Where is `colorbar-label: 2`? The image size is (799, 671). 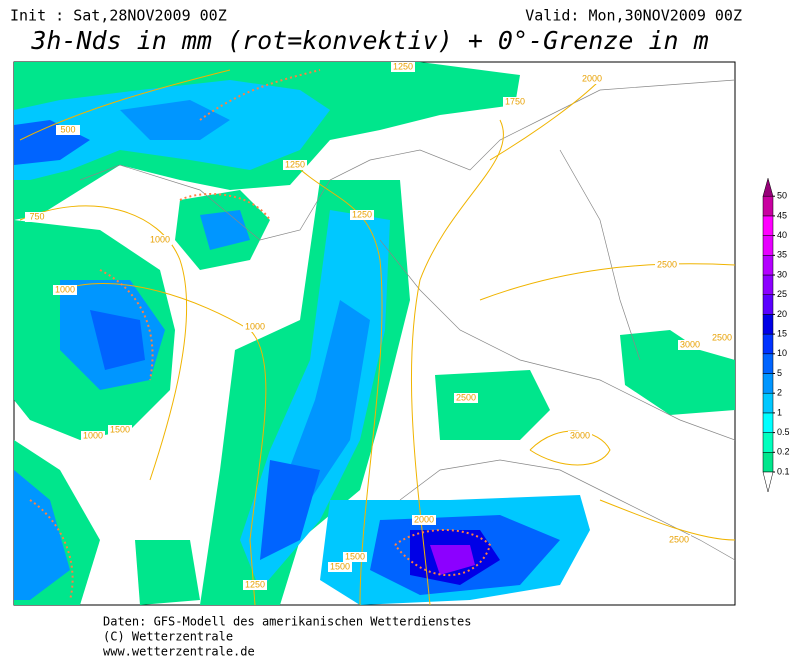
colorbar-label: 2 is located at coordinates (779, 393).